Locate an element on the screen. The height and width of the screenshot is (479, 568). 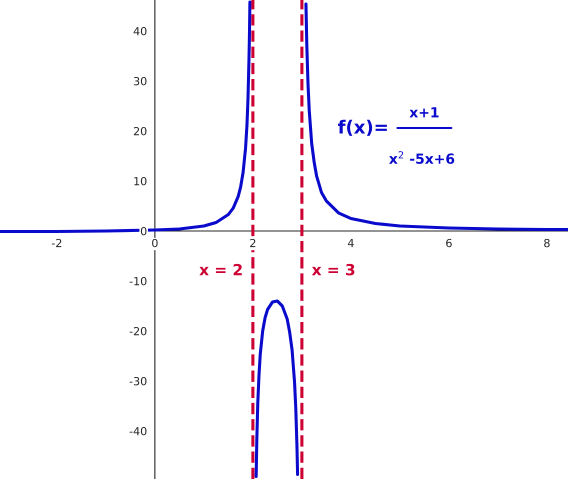
y-tick-label: -20 is located at coordinates (138, 331).